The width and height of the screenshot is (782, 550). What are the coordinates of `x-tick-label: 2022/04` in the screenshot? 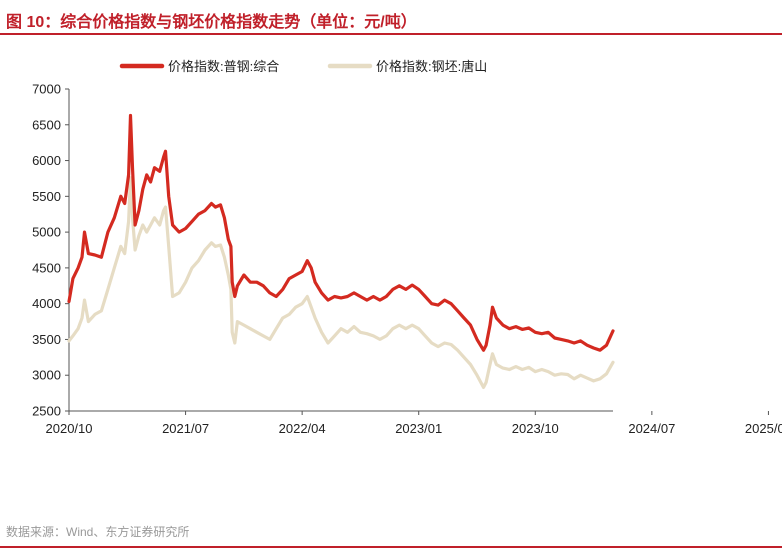 It's located at (302, 428).